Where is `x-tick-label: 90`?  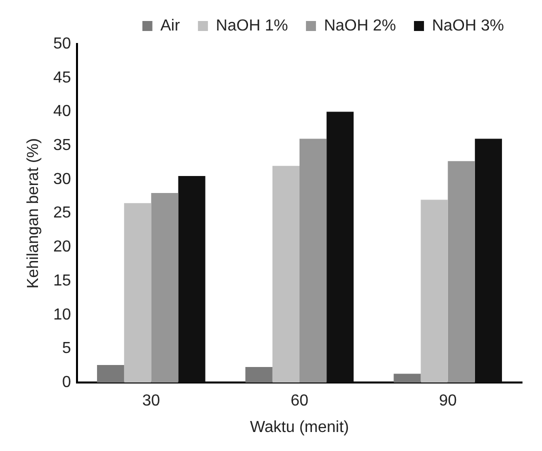
x-tick-label: 90 is located at coordinates (447, 401).